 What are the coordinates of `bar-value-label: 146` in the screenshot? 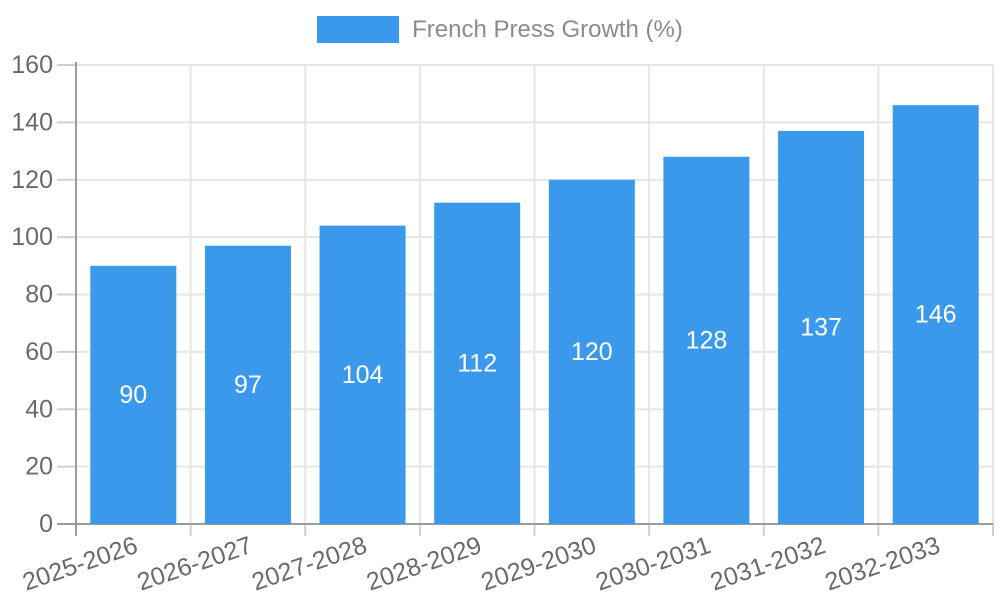 It's located at (936, 315).